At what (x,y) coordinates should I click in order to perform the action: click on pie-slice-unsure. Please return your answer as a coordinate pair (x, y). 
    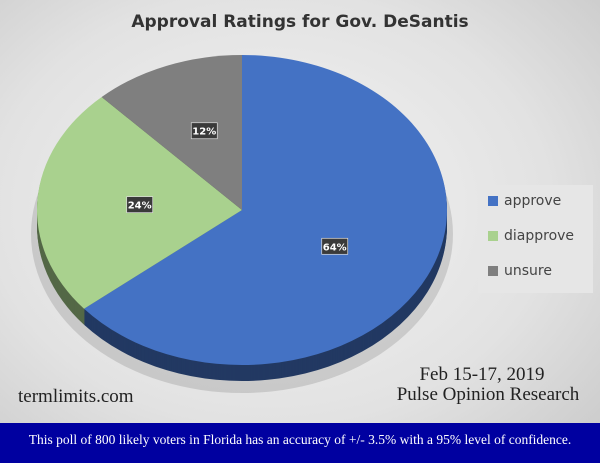
    Looking at the image, I should click on (171, 132).